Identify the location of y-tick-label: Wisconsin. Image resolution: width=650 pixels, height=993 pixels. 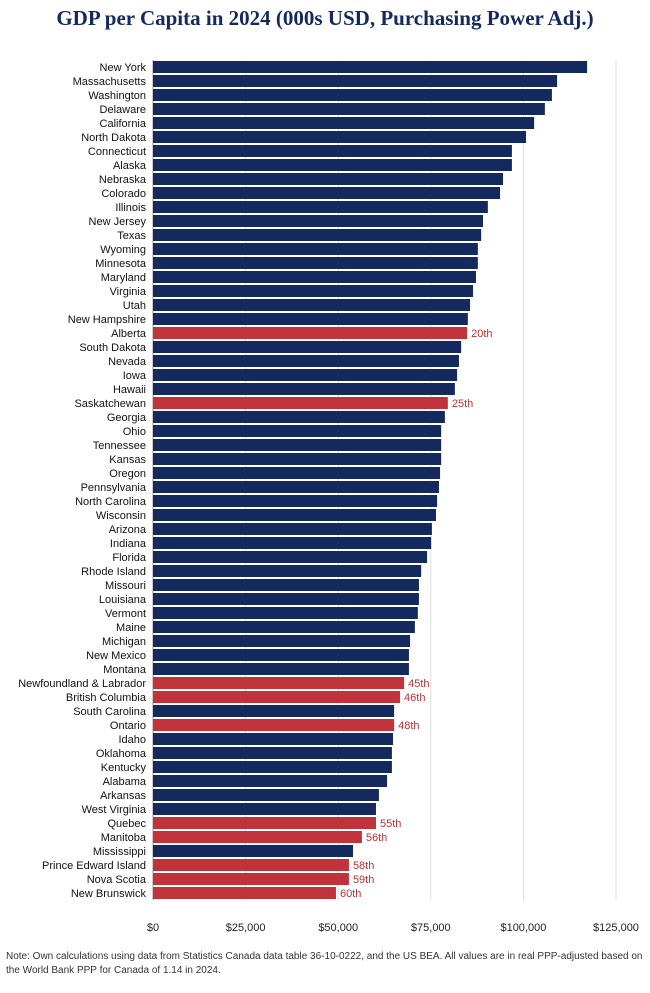
(121, 516).